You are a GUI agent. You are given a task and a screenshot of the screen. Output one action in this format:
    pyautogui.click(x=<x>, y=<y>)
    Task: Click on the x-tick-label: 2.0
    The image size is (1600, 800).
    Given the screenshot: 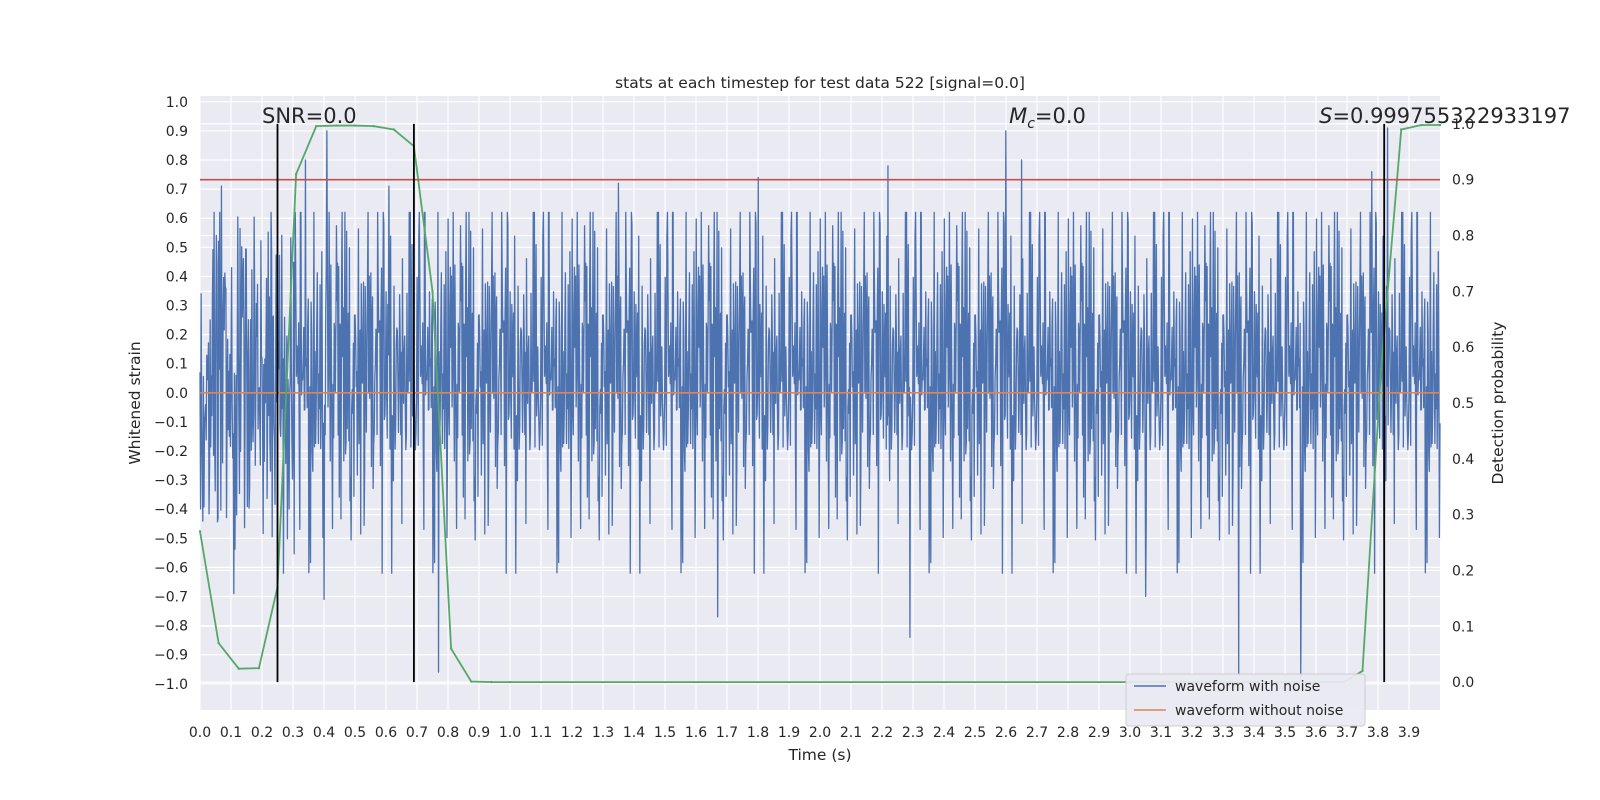 What is the action you would take?
    pyautogui.click(x=820, y=733)
    